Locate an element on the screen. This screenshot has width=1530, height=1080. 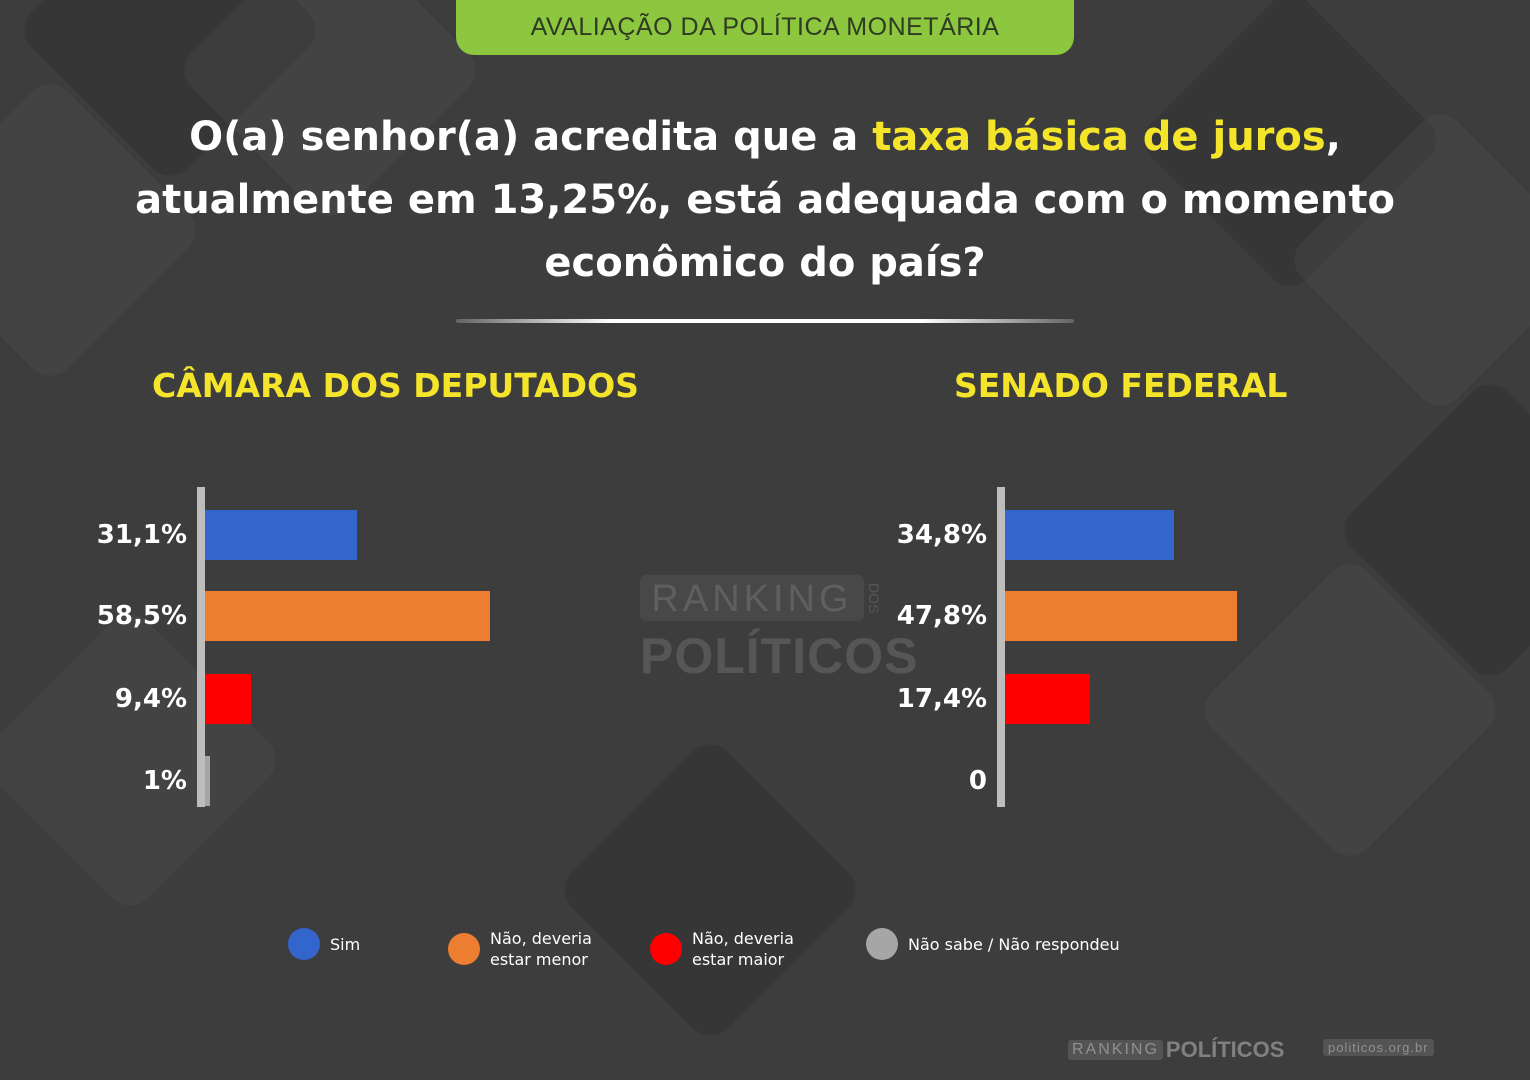
footer-logo: RANKING POLÍTICOS is located at coordinates (1176, 1050).